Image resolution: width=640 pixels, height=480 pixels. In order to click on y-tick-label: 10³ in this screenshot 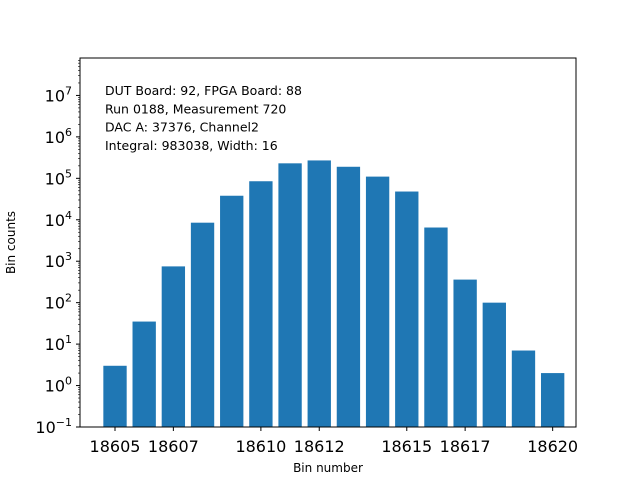, I will do `click(58, 260)`.